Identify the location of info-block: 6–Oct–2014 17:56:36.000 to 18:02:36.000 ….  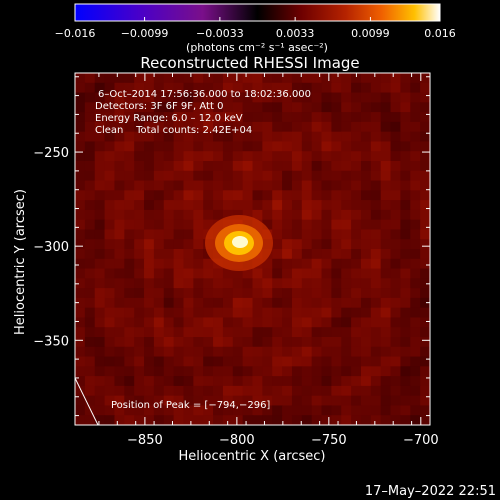
(203, 112).